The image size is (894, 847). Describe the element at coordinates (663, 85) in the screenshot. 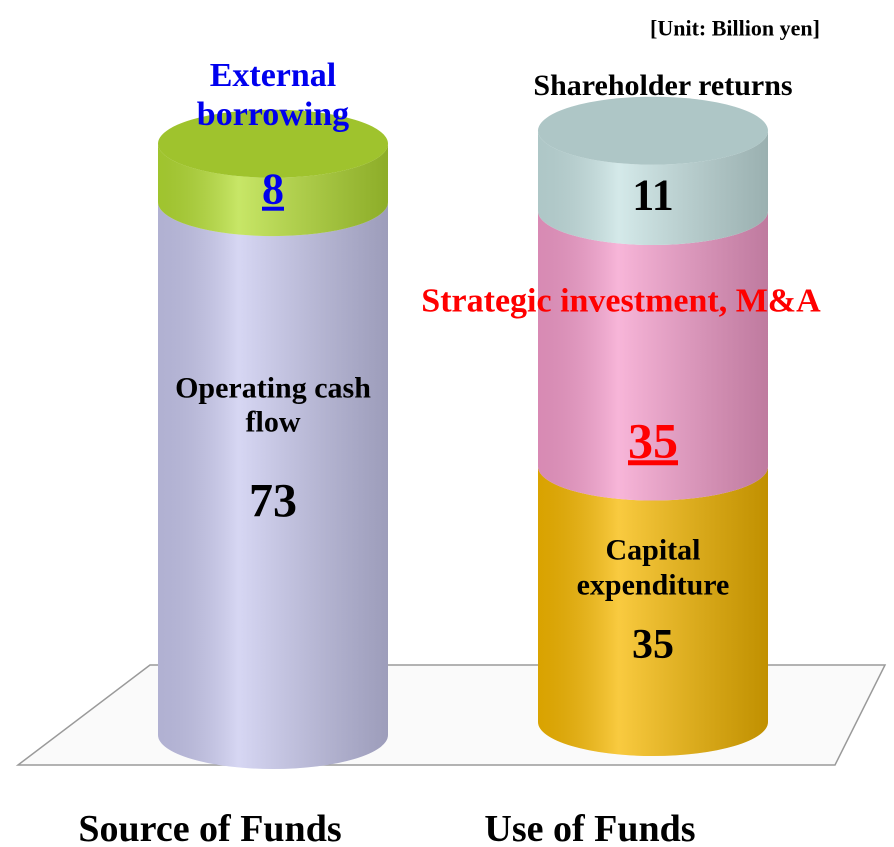

I see `series-label: Shareholder returns` at that location.